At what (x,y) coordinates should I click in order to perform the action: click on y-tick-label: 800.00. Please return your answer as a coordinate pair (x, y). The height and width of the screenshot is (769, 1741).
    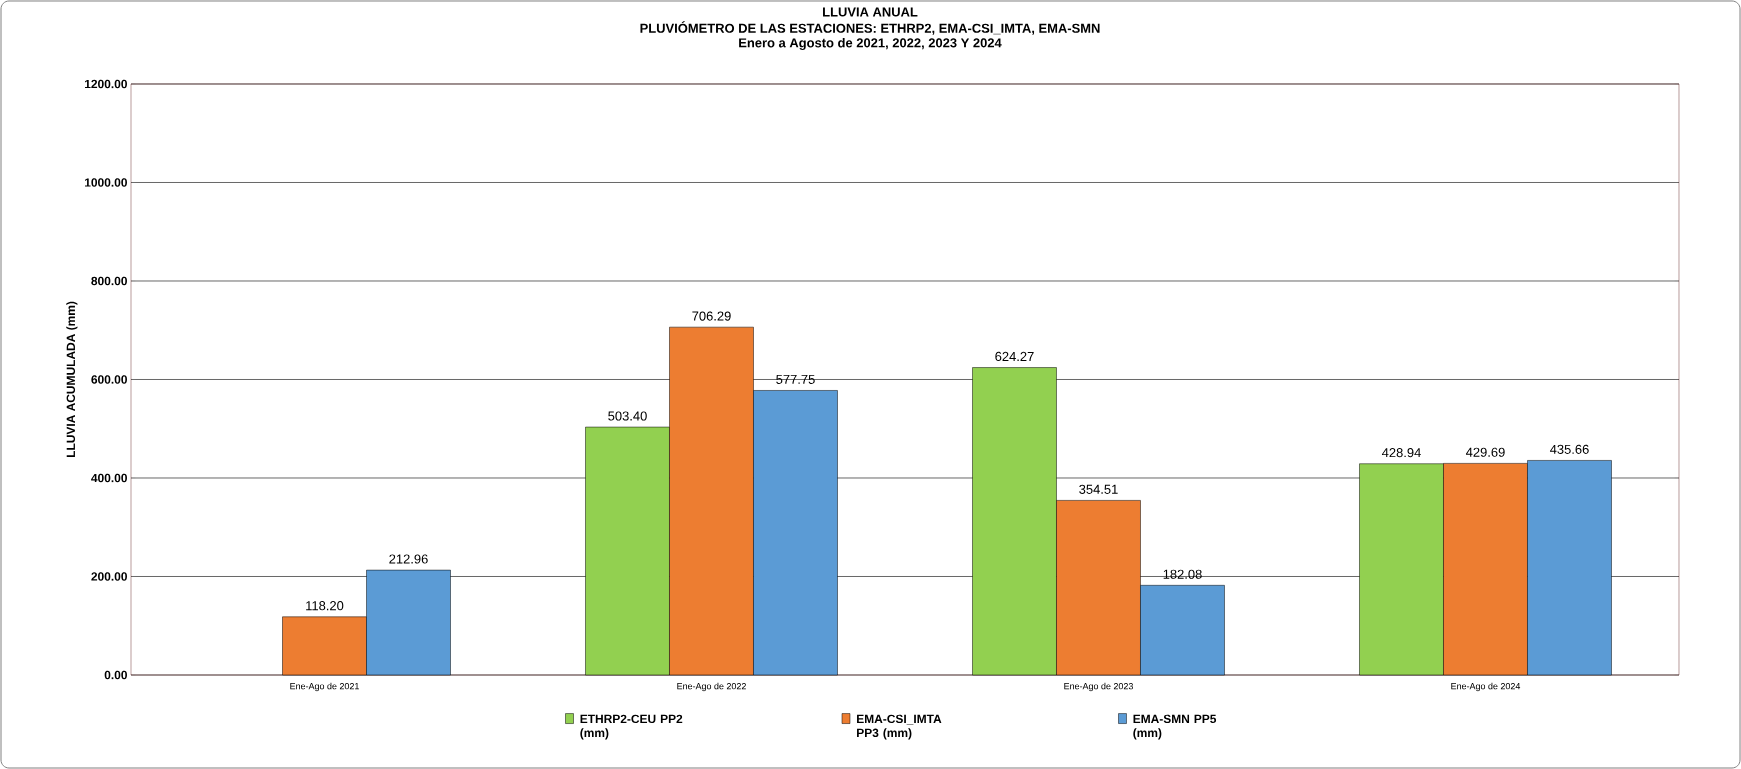
    Looking at the image, I should click on (109, 281).